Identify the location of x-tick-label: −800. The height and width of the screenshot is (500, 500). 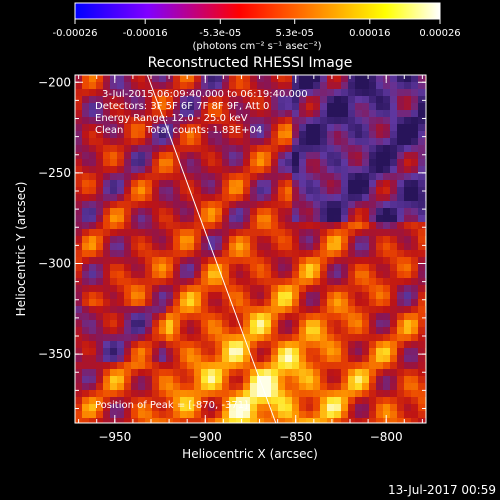
(386, 437).